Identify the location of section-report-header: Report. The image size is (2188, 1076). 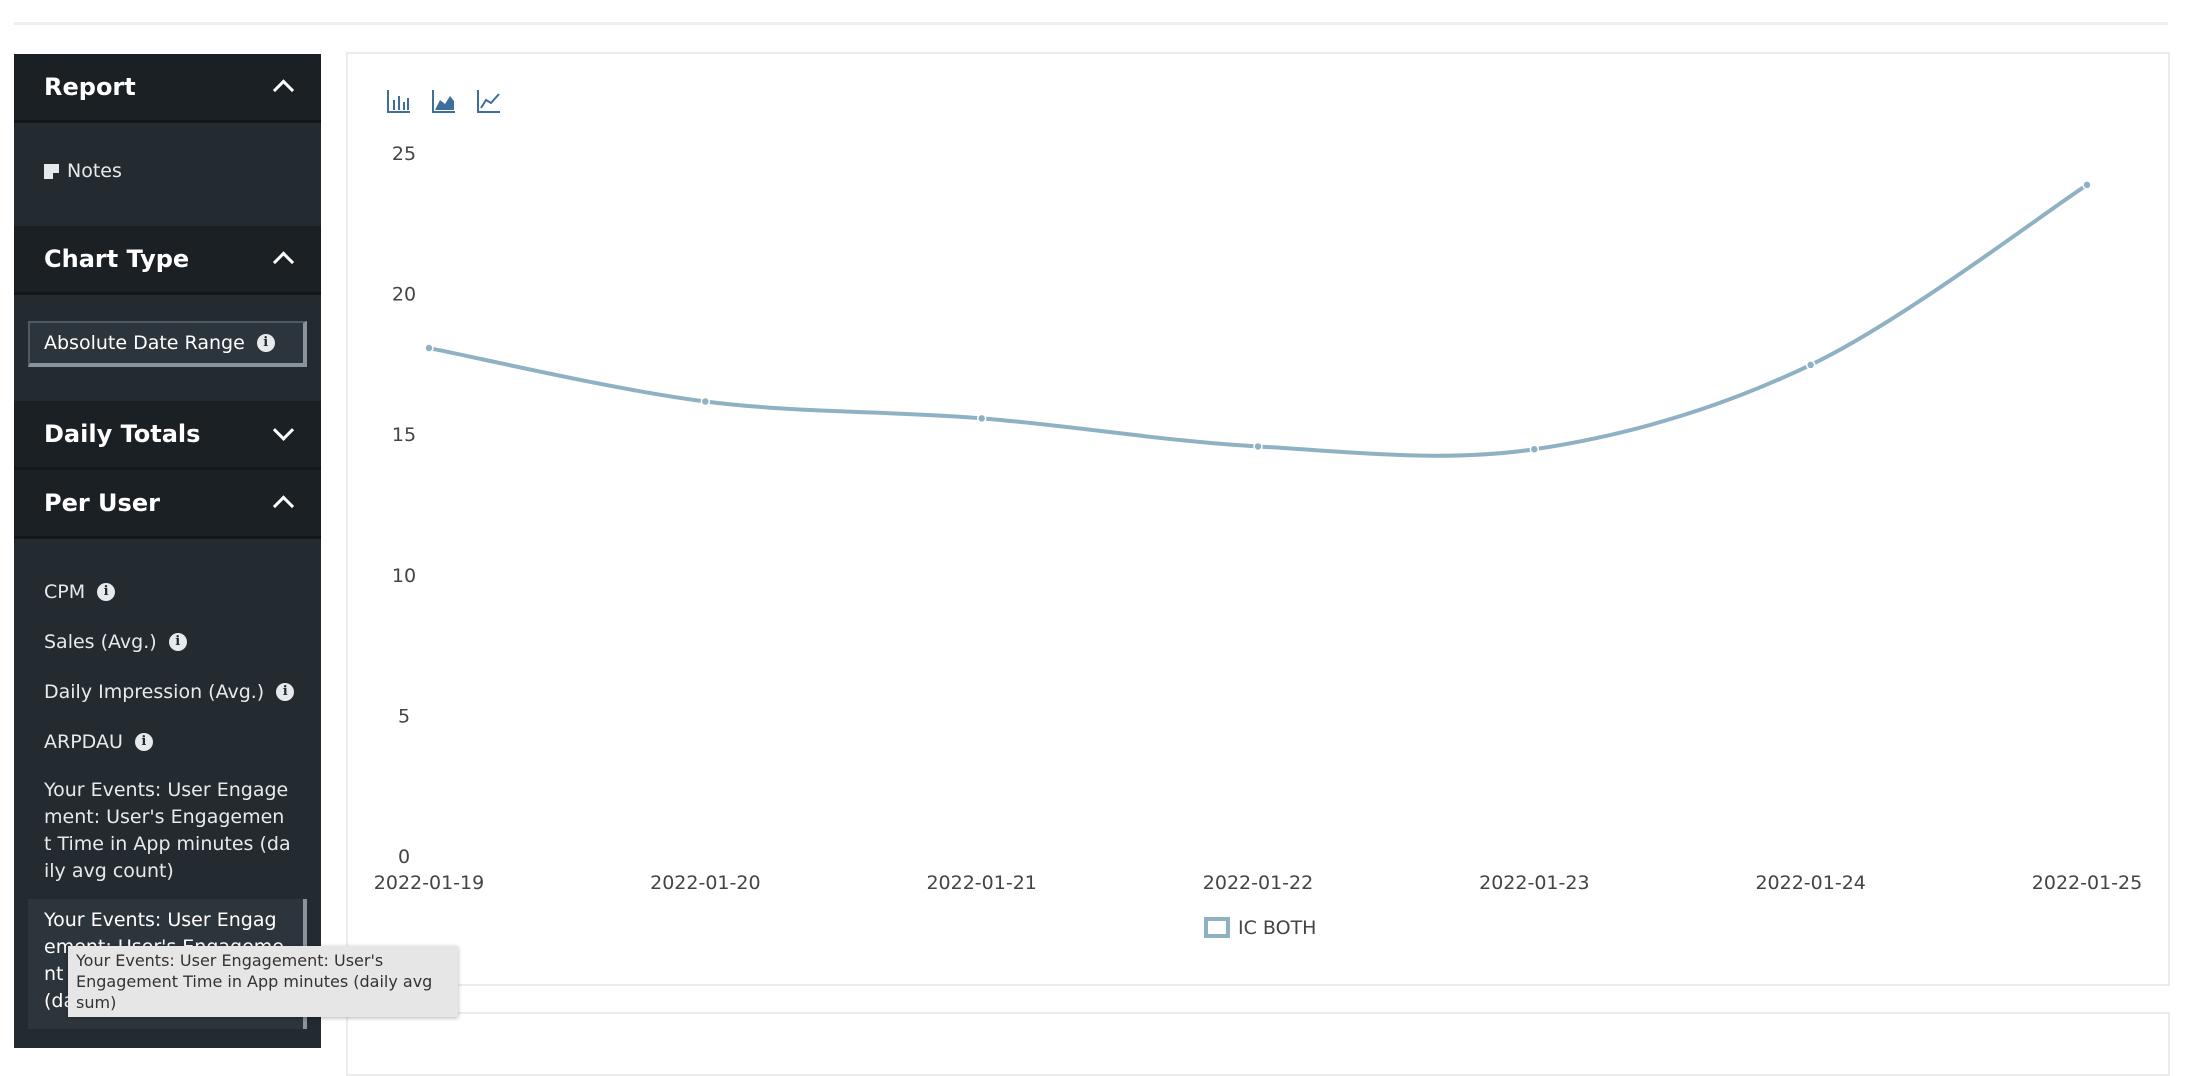
(167, 88).